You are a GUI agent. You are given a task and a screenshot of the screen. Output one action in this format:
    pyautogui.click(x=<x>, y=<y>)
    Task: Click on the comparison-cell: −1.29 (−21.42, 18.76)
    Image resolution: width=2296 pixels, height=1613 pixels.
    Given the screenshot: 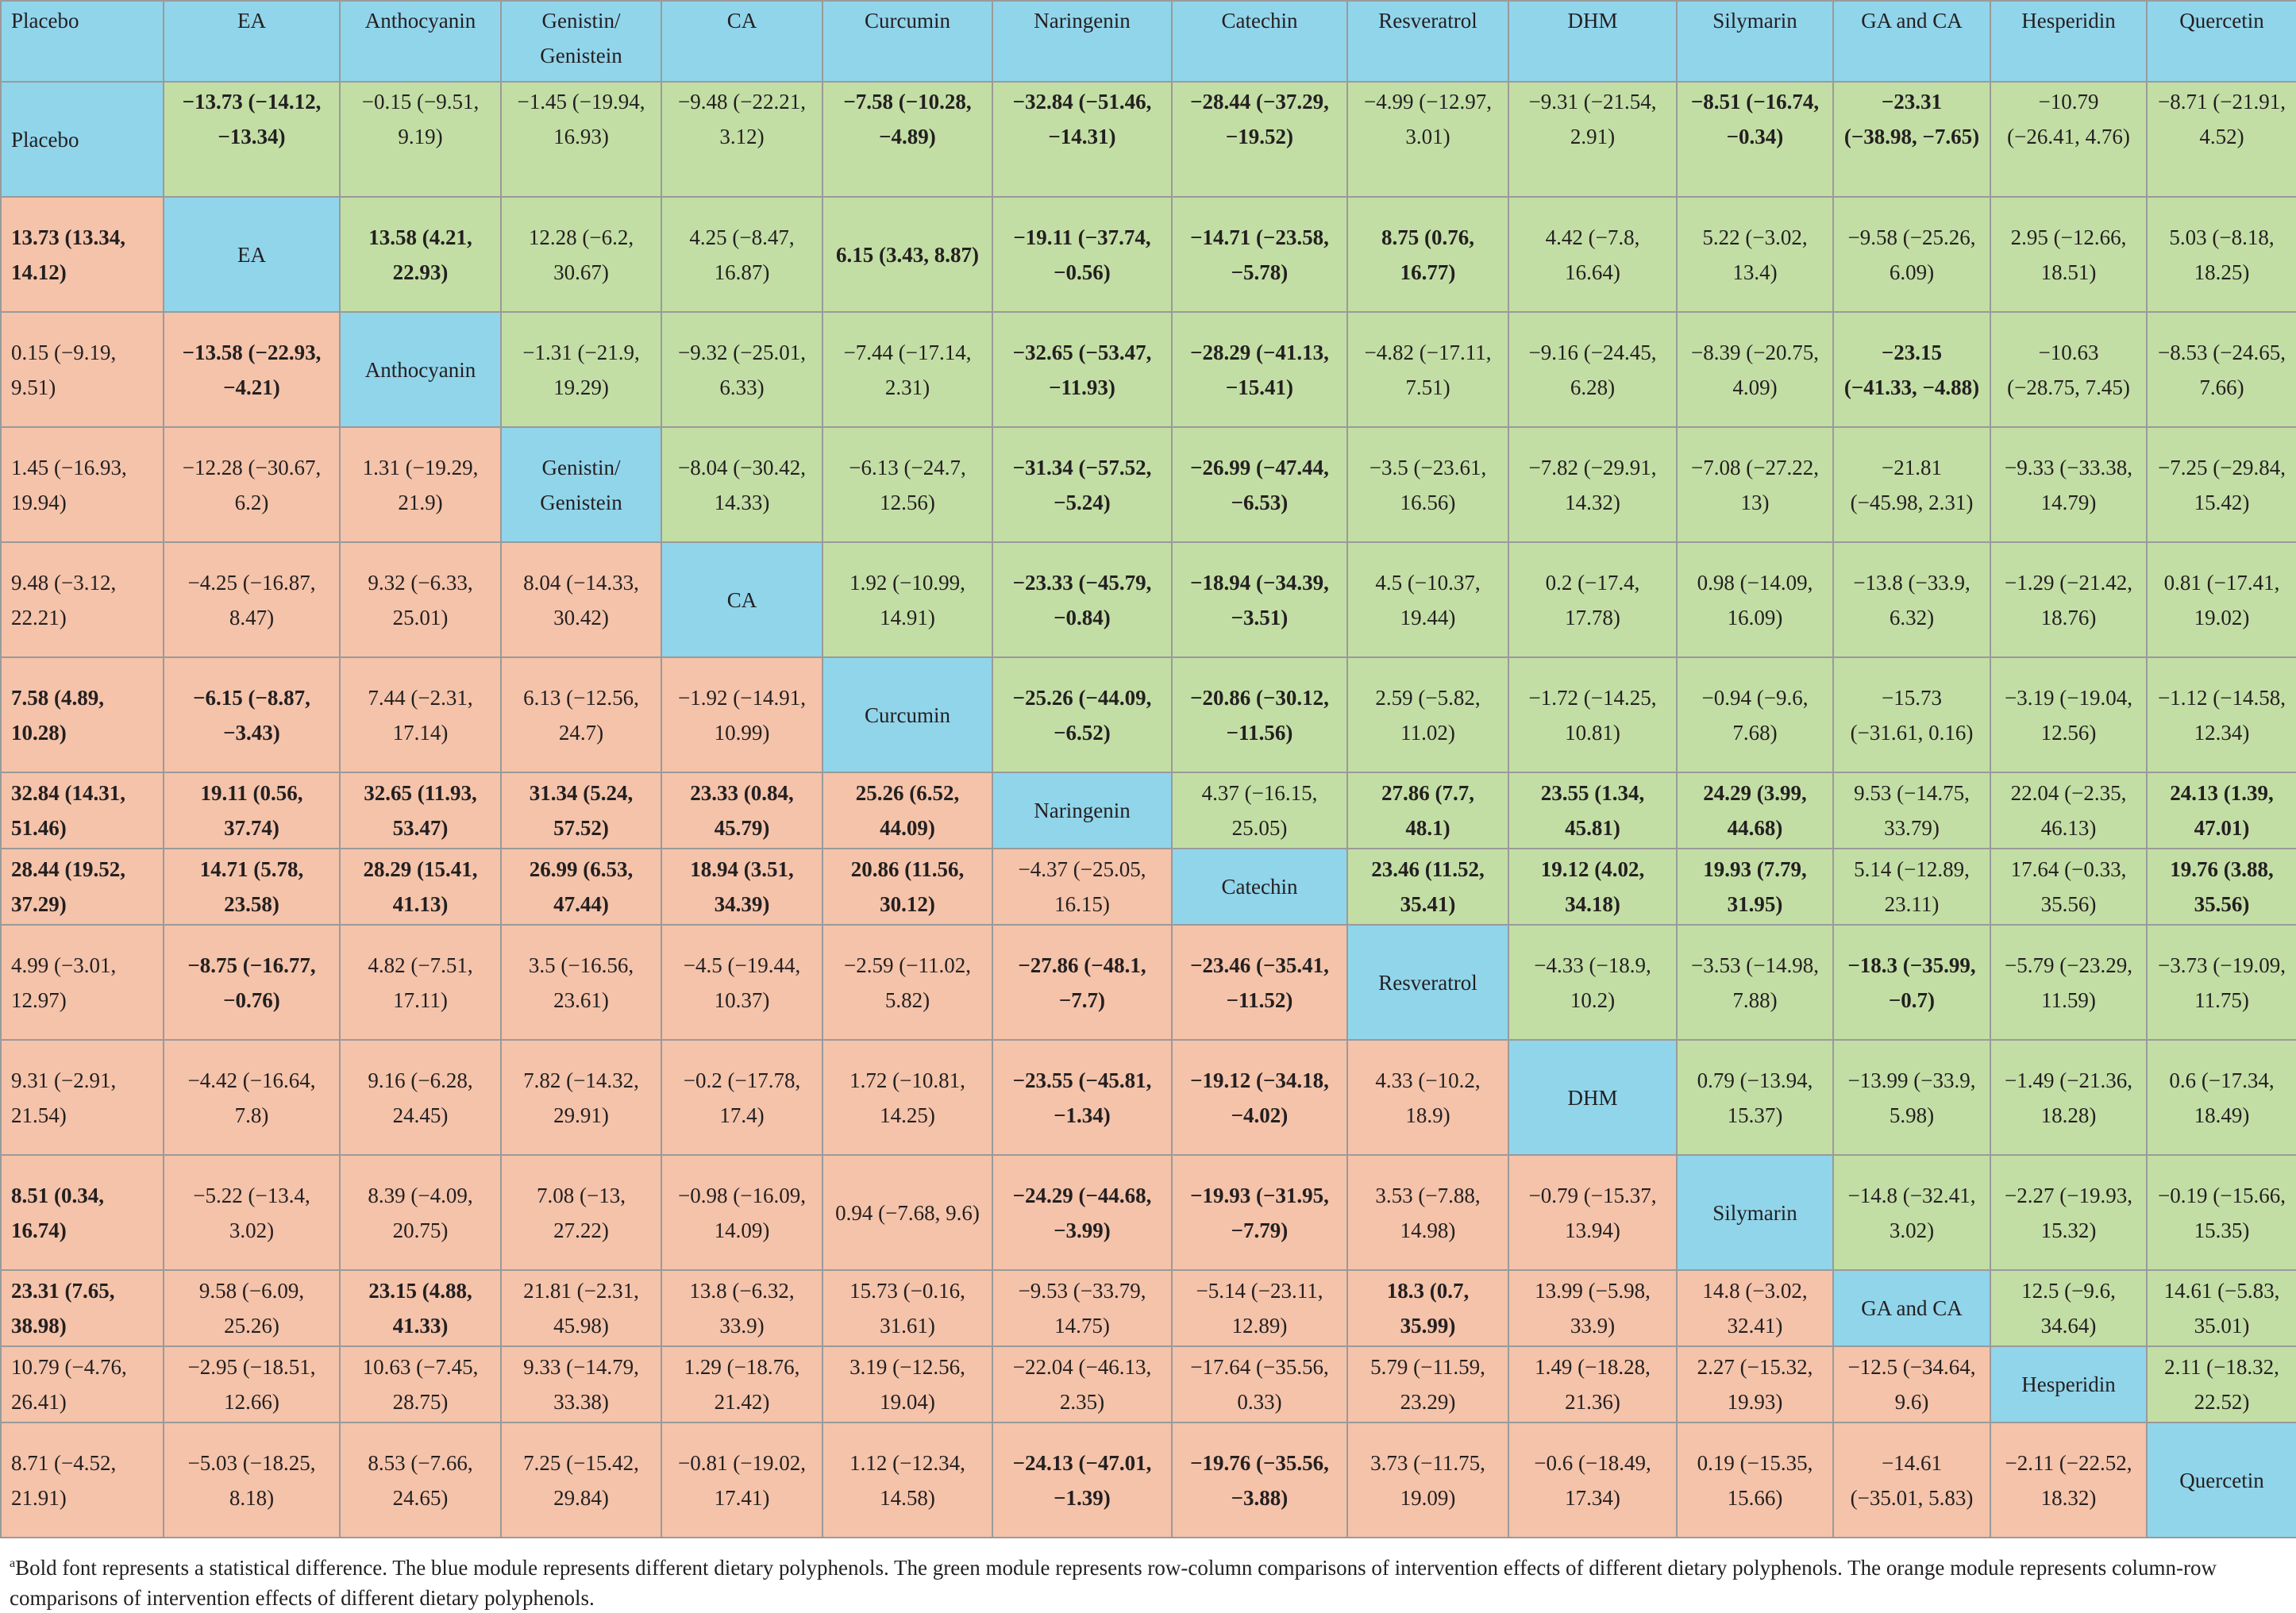 What is the action you would take?
    pyautogui.click(x=2069, y=599)
    